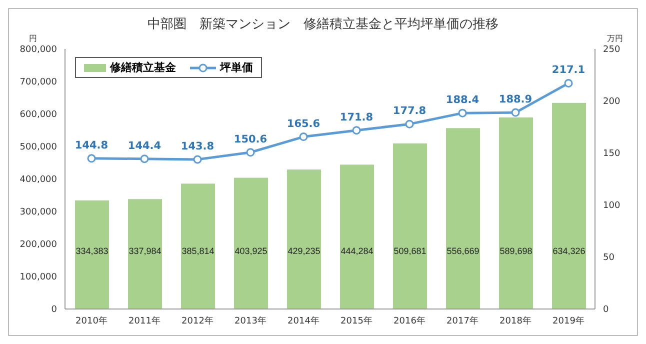  What do you see at coordinates (606, 310) in the screenshot?
I see `y2-tick-label: 0` at bounding box center [606, 310].